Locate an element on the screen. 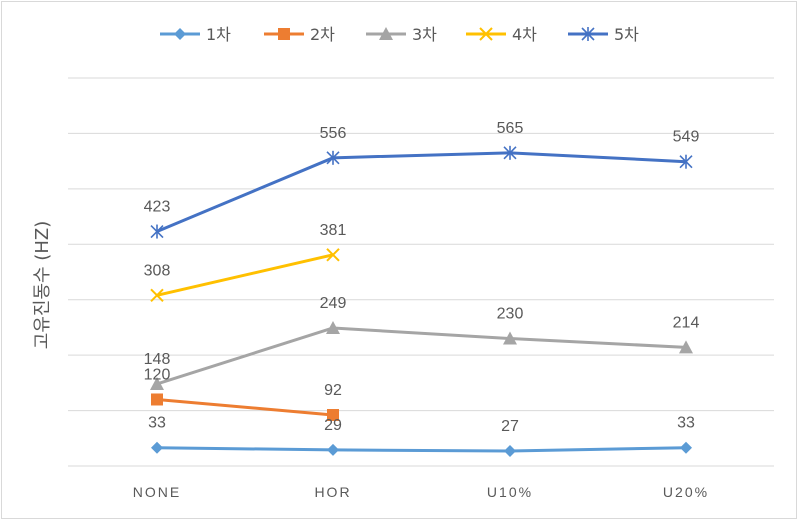 This screenshot has height=522, width=800. data-label: 556 is located at coordinates (333, 133).